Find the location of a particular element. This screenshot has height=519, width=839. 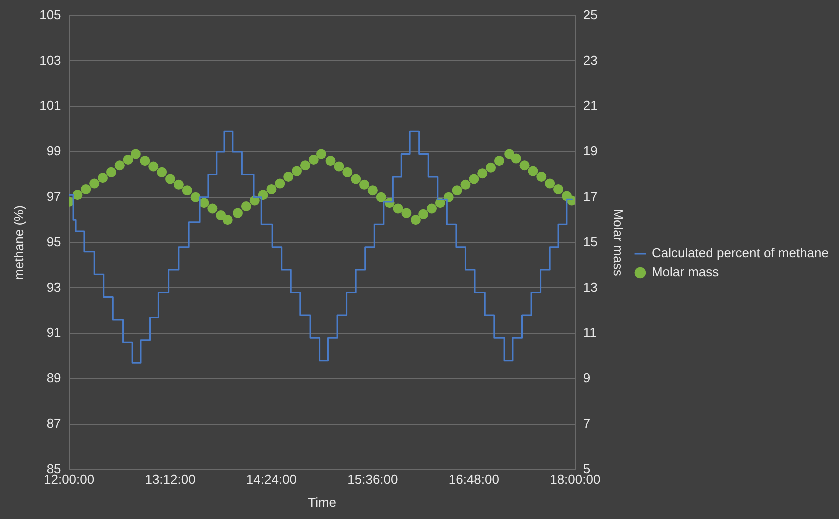

y-tick-label: 87 is located at coordinates (54, 423).